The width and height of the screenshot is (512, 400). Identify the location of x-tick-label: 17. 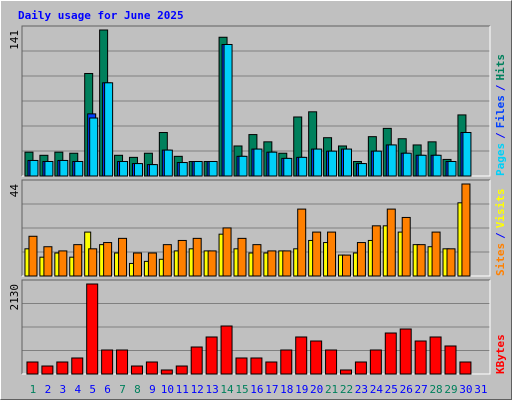
(271, 389).